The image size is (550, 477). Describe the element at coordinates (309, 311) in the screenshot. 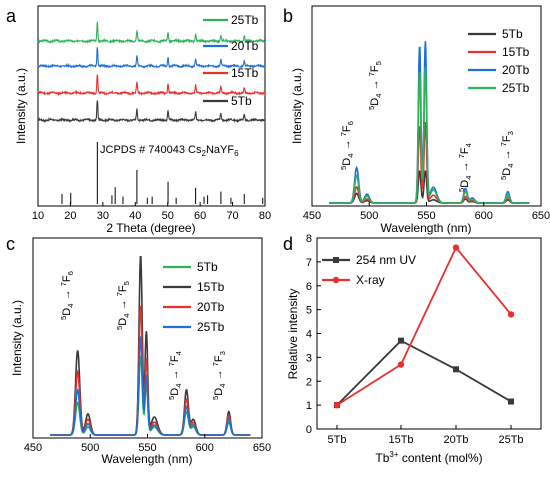

I see `panel-d-ytick-label: 5` at that location.